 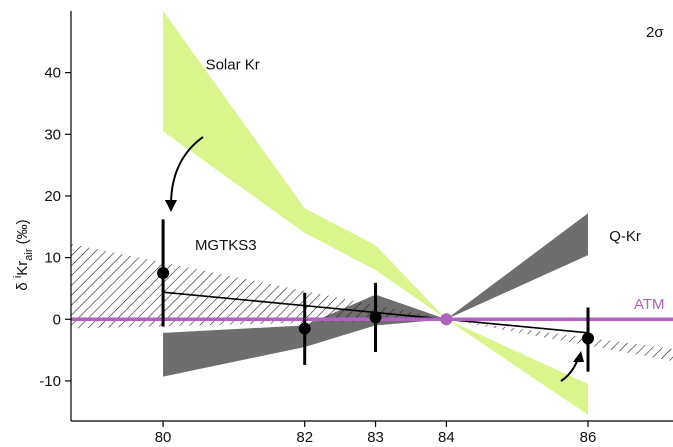 I want to click on arrow-qkr-head, so click(x=578, y=356).